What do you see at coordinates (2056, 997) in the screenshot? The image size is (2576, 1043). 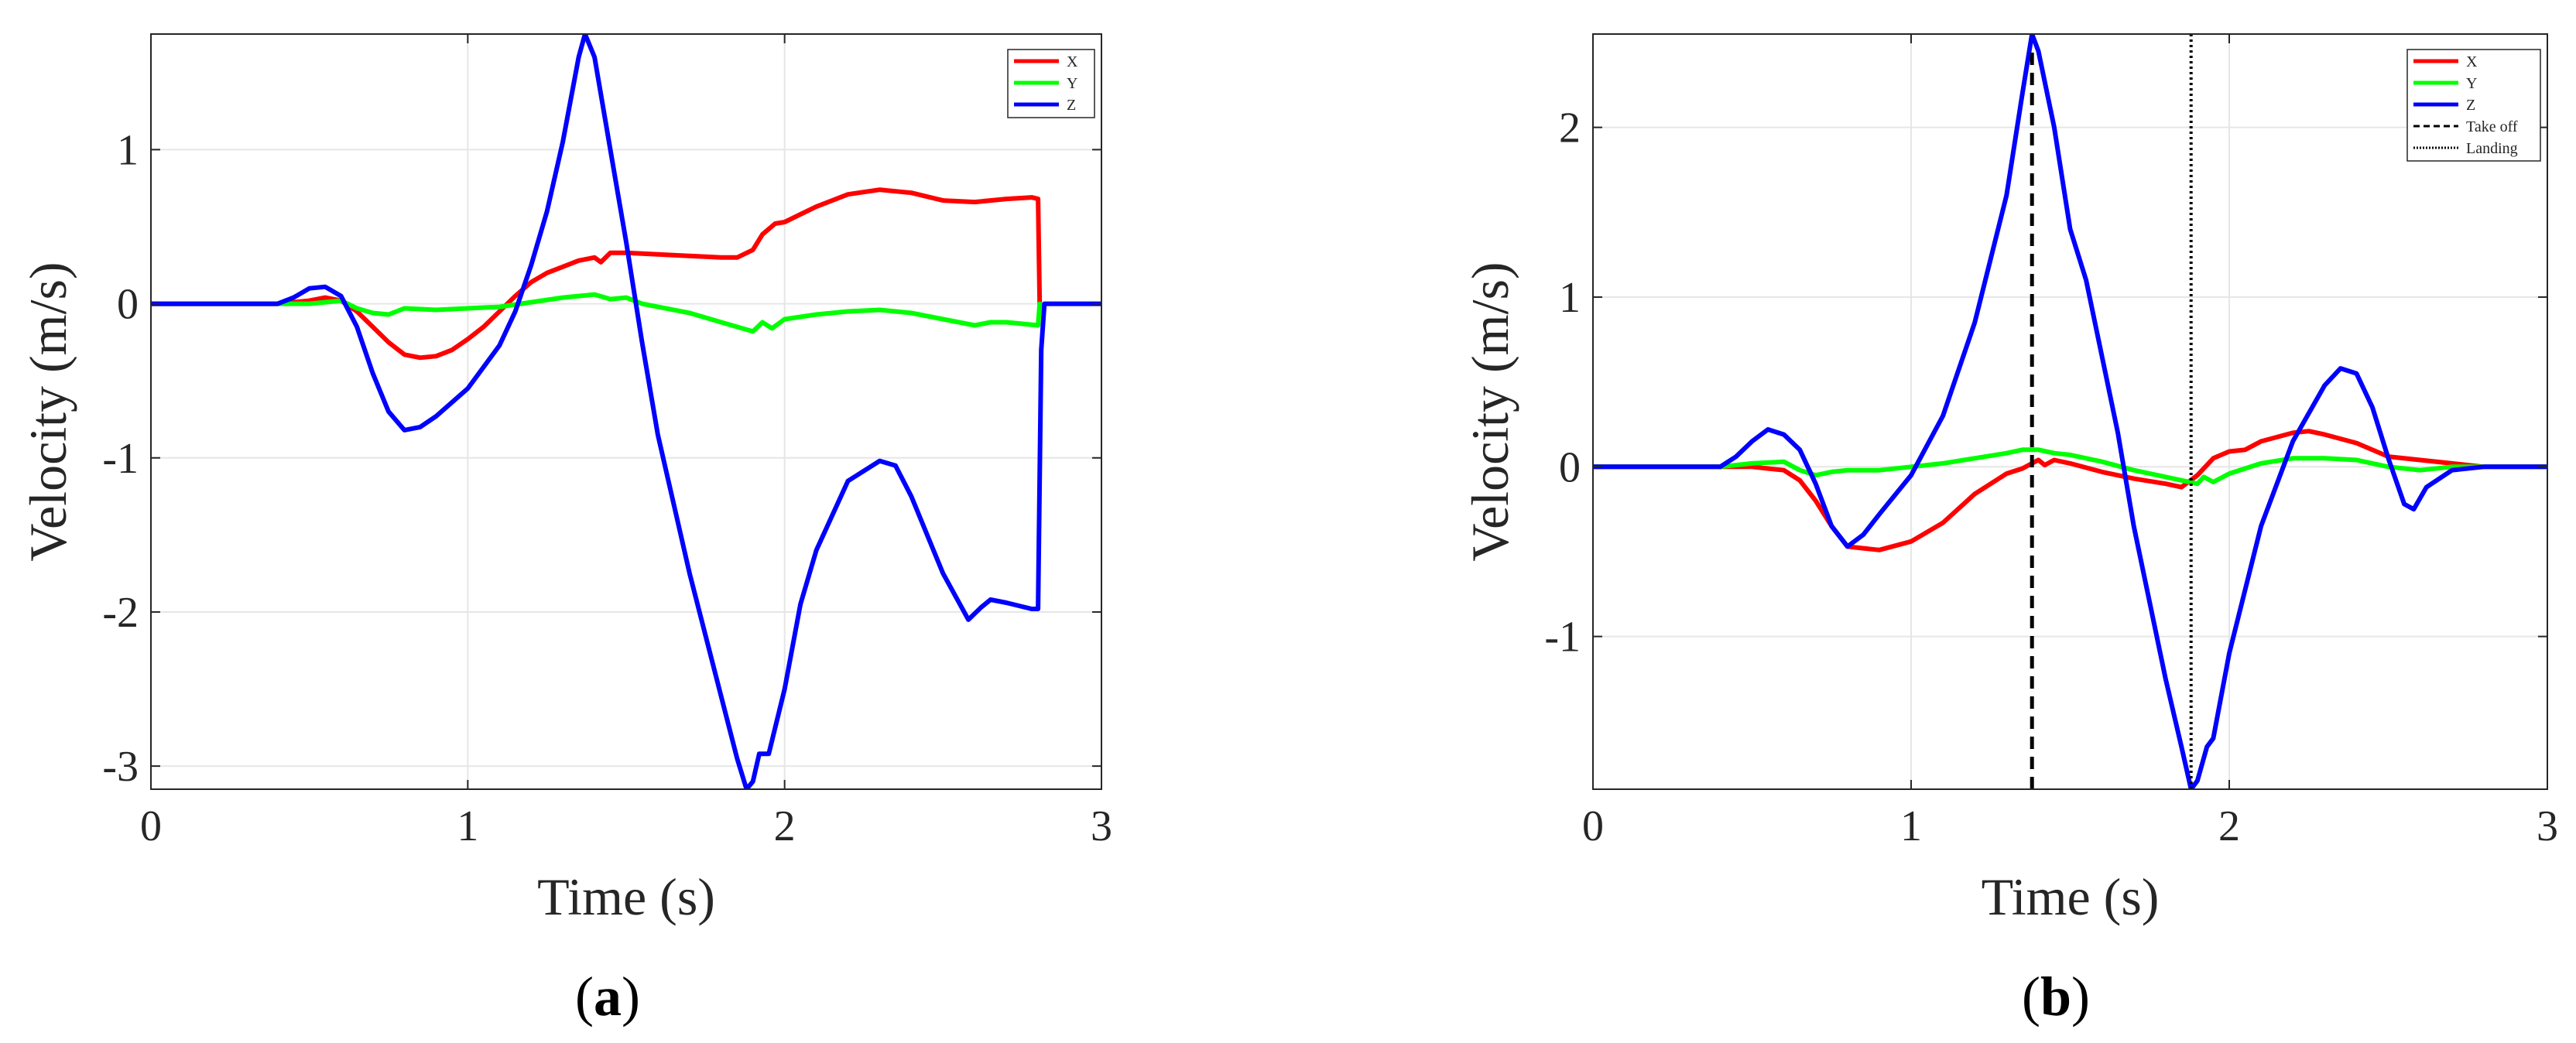 I see `panel-b-label: (b)` at bounding box center [2056, 997].